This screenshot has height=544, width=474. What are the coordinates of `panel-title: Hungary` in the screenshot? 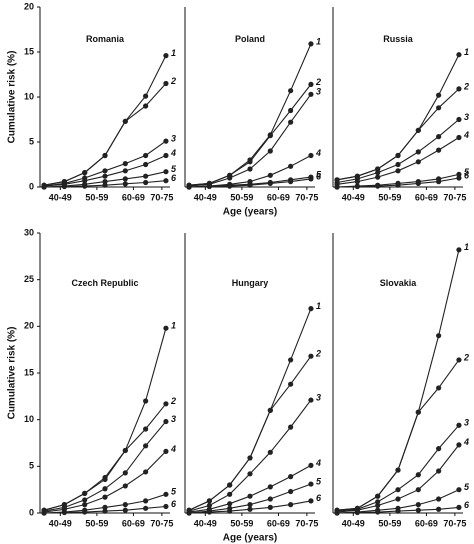 It's located at (250, 283).